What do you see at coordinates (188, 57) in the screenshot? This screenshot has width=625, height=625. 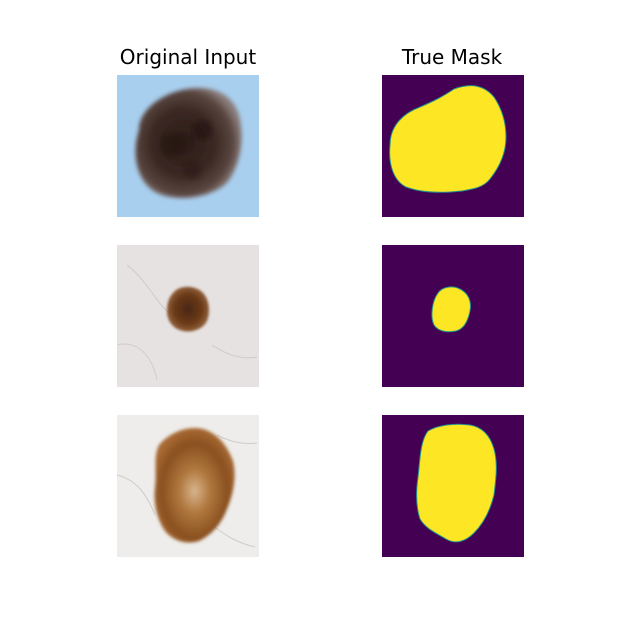 I see `column-title-original-input: Original Input` at bounding box center [188, 57].